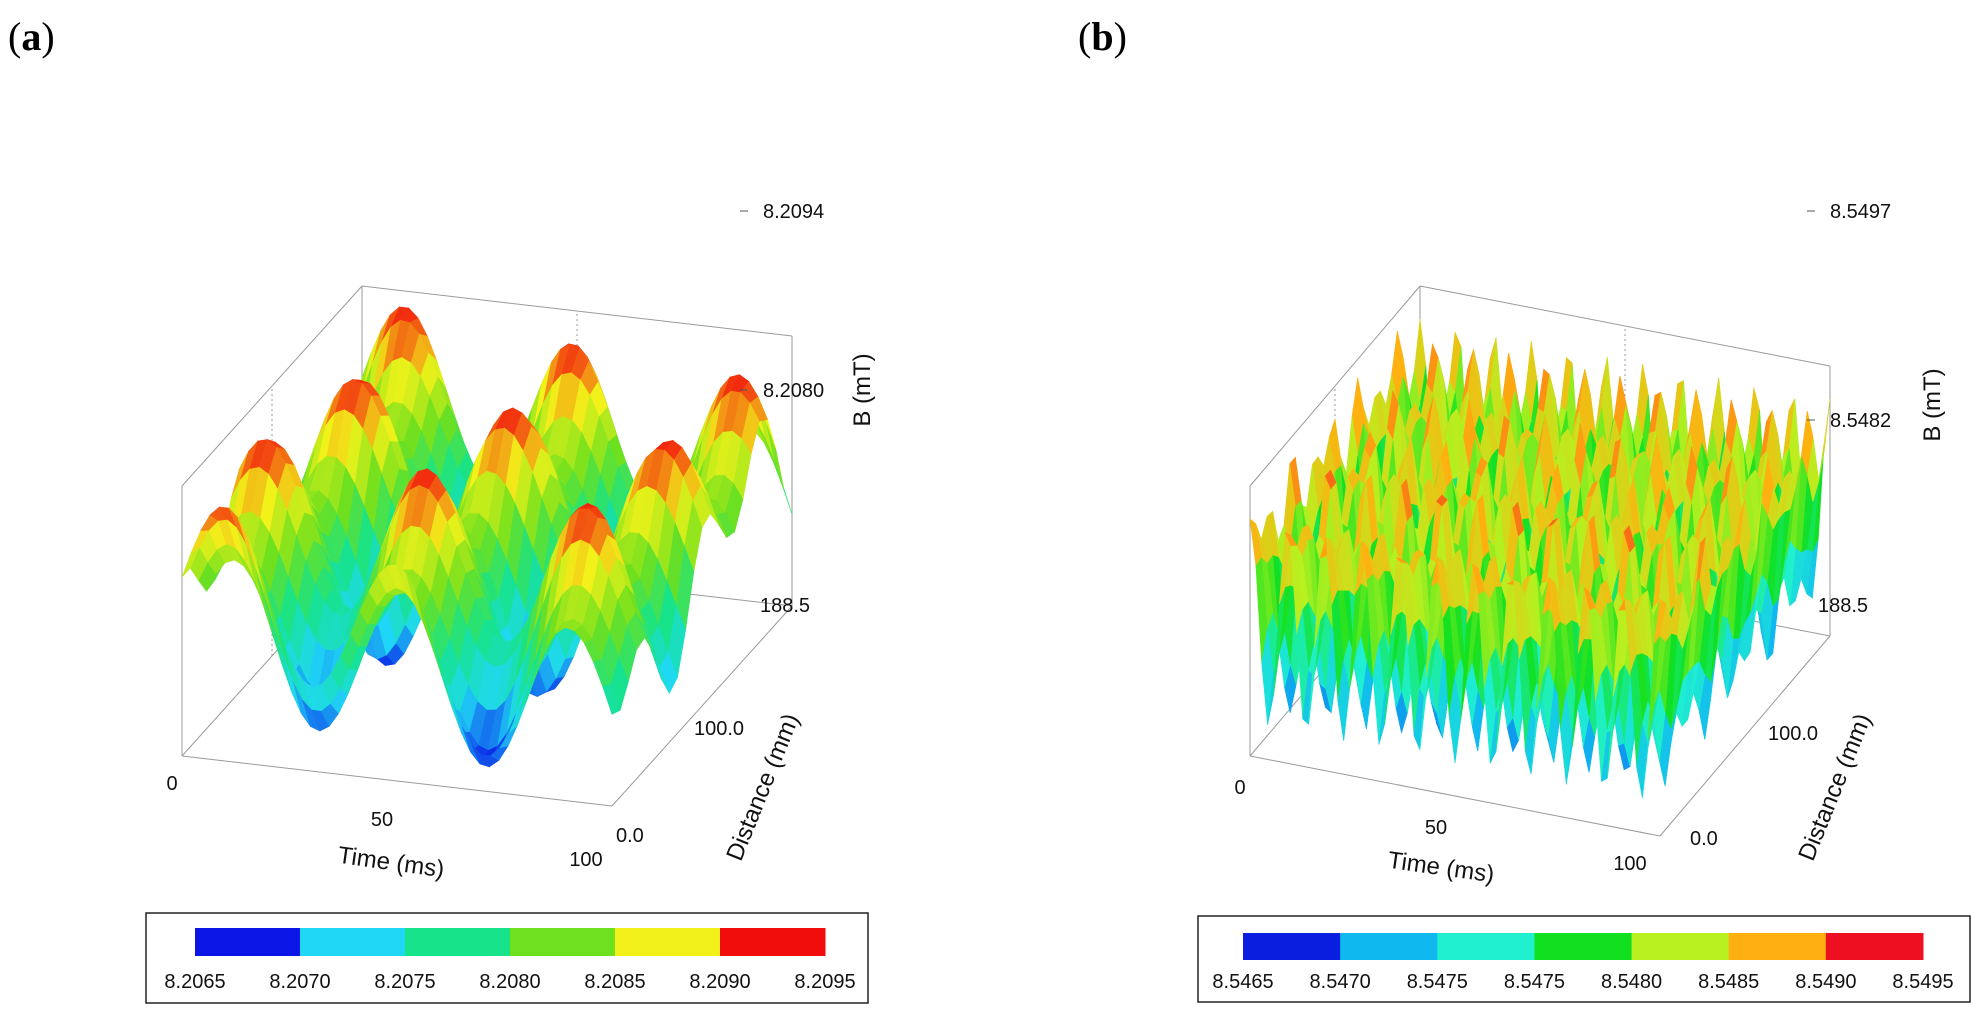 The width and height of the screenshot is (1985, 1020). What do you see at coordinates (1340, 982) in the screenshot?
I see `colorbar-label: 8.5470` at bounding box center [1340, 982].